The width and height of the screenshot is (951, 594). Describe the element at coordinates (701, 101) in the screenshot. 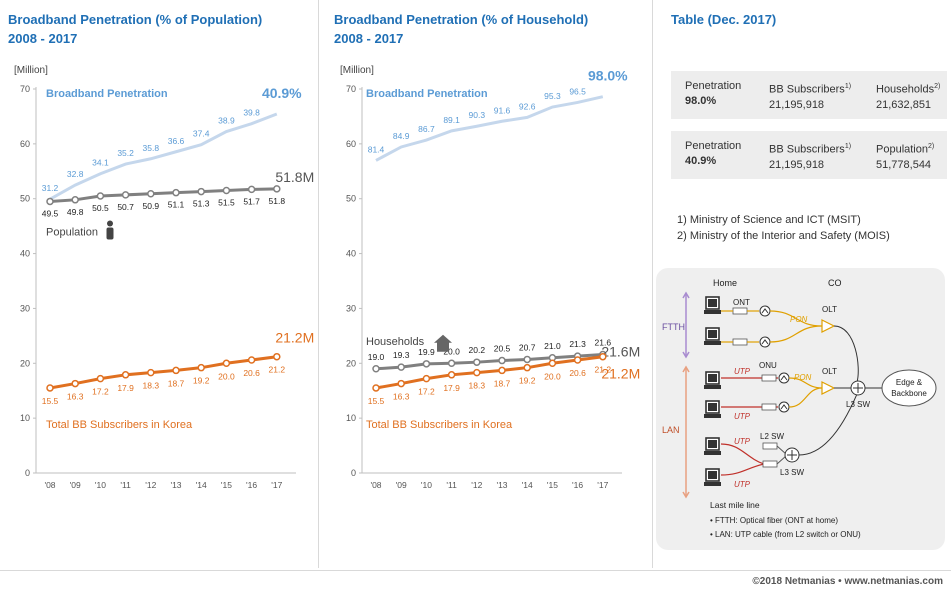

I see `table-row1-col1-value: 98.0%` at that location.